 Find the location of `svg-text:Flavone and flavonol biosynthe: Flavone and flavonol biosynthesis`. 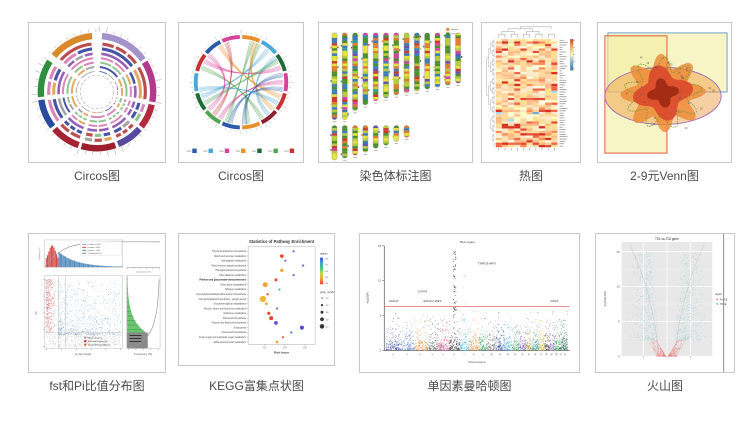

svg-text:Flavone and flavonol biosynthe: Flavone and flavonol biosynthesis is located at coordinates (229, 323).